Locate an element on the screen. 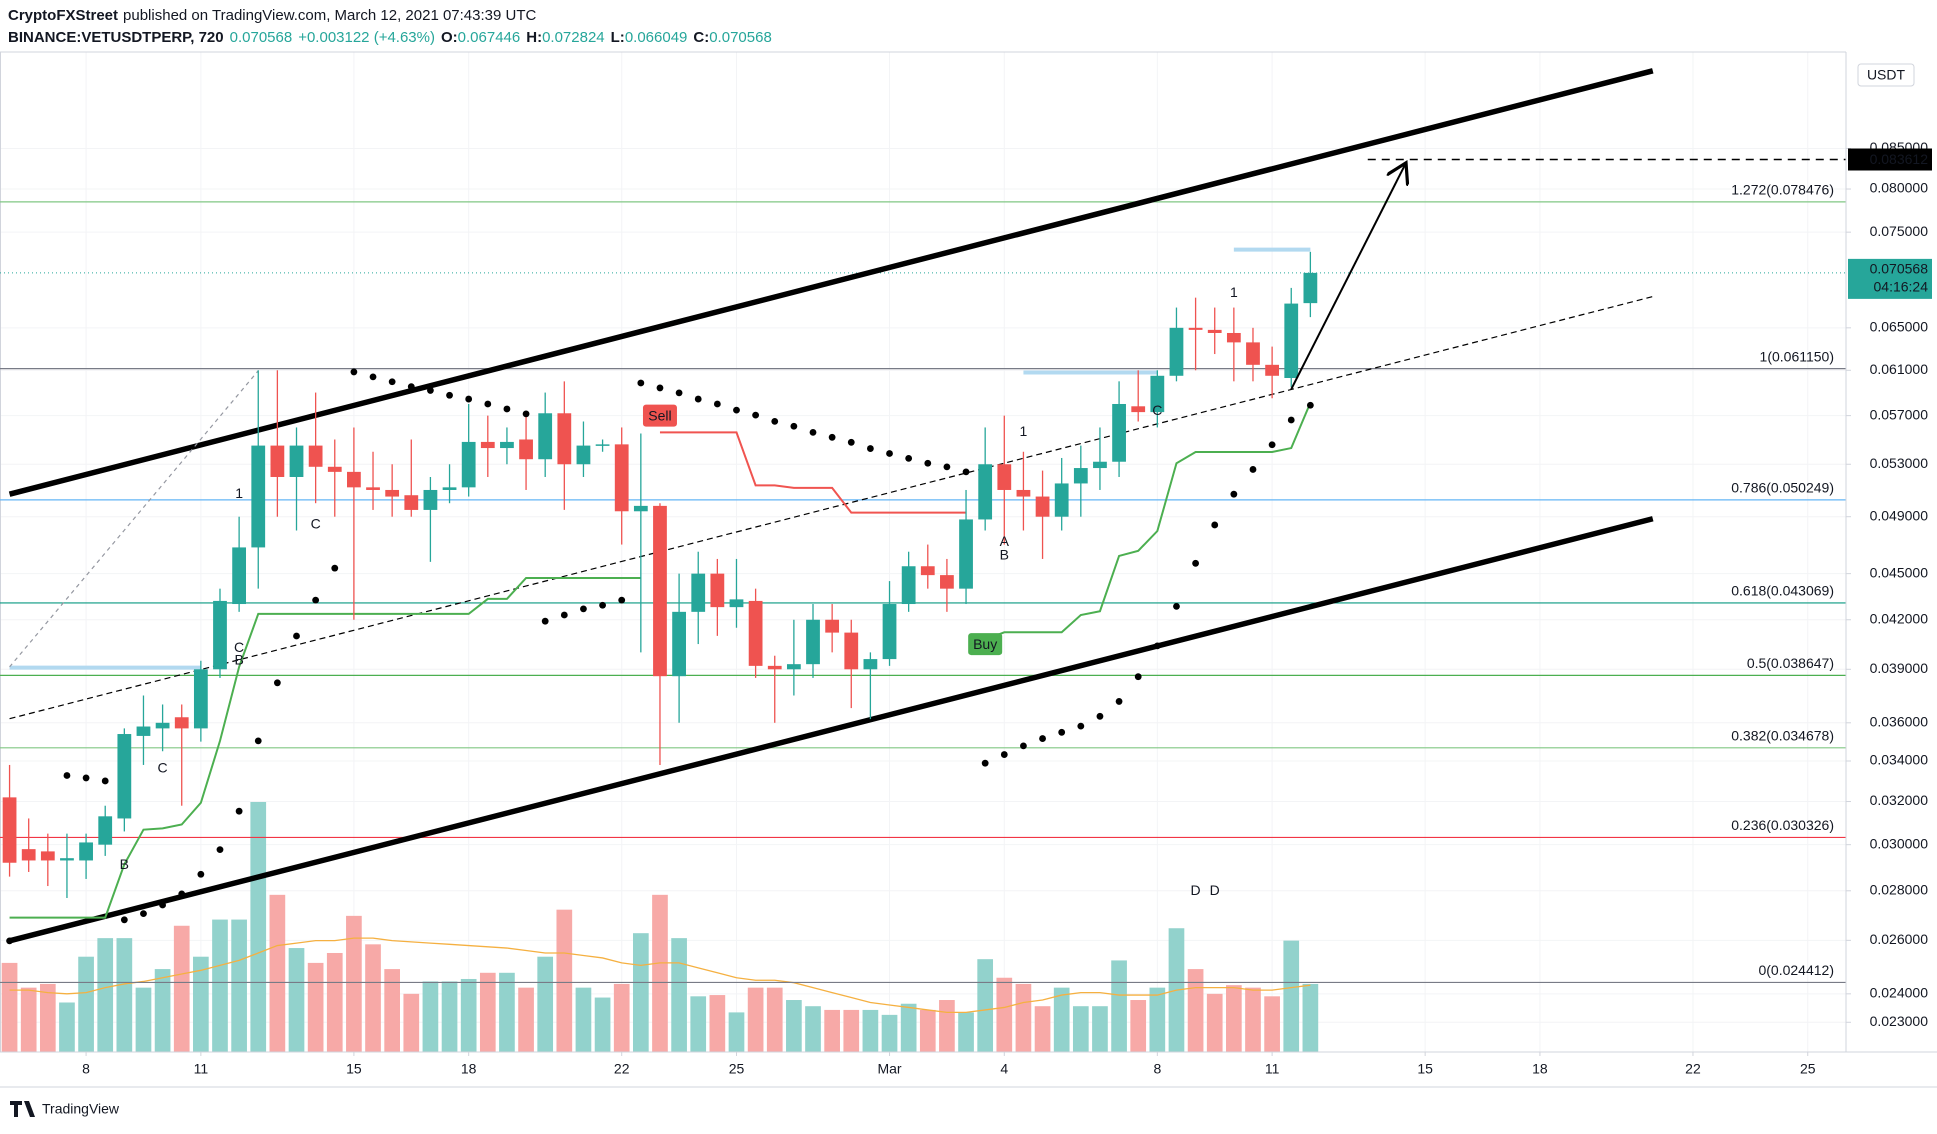 This screenshot has width=1937, height=1134. currency-label: USDT is located at coordinates (1886, 75).